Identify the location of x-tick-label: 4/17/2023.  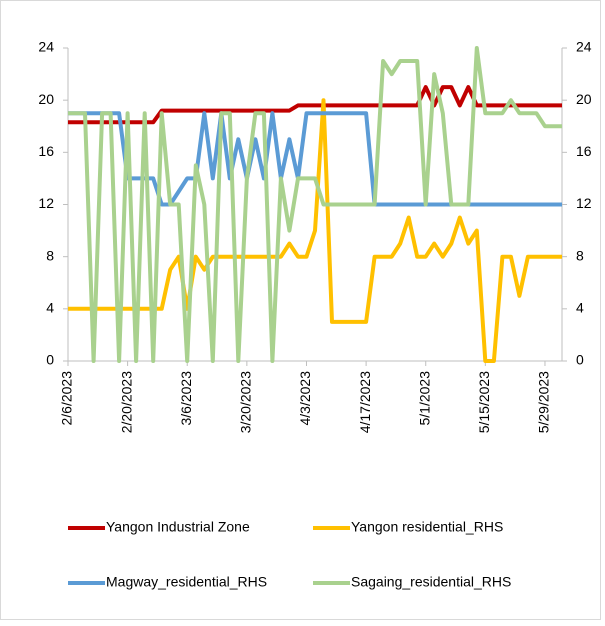
(365, 402).